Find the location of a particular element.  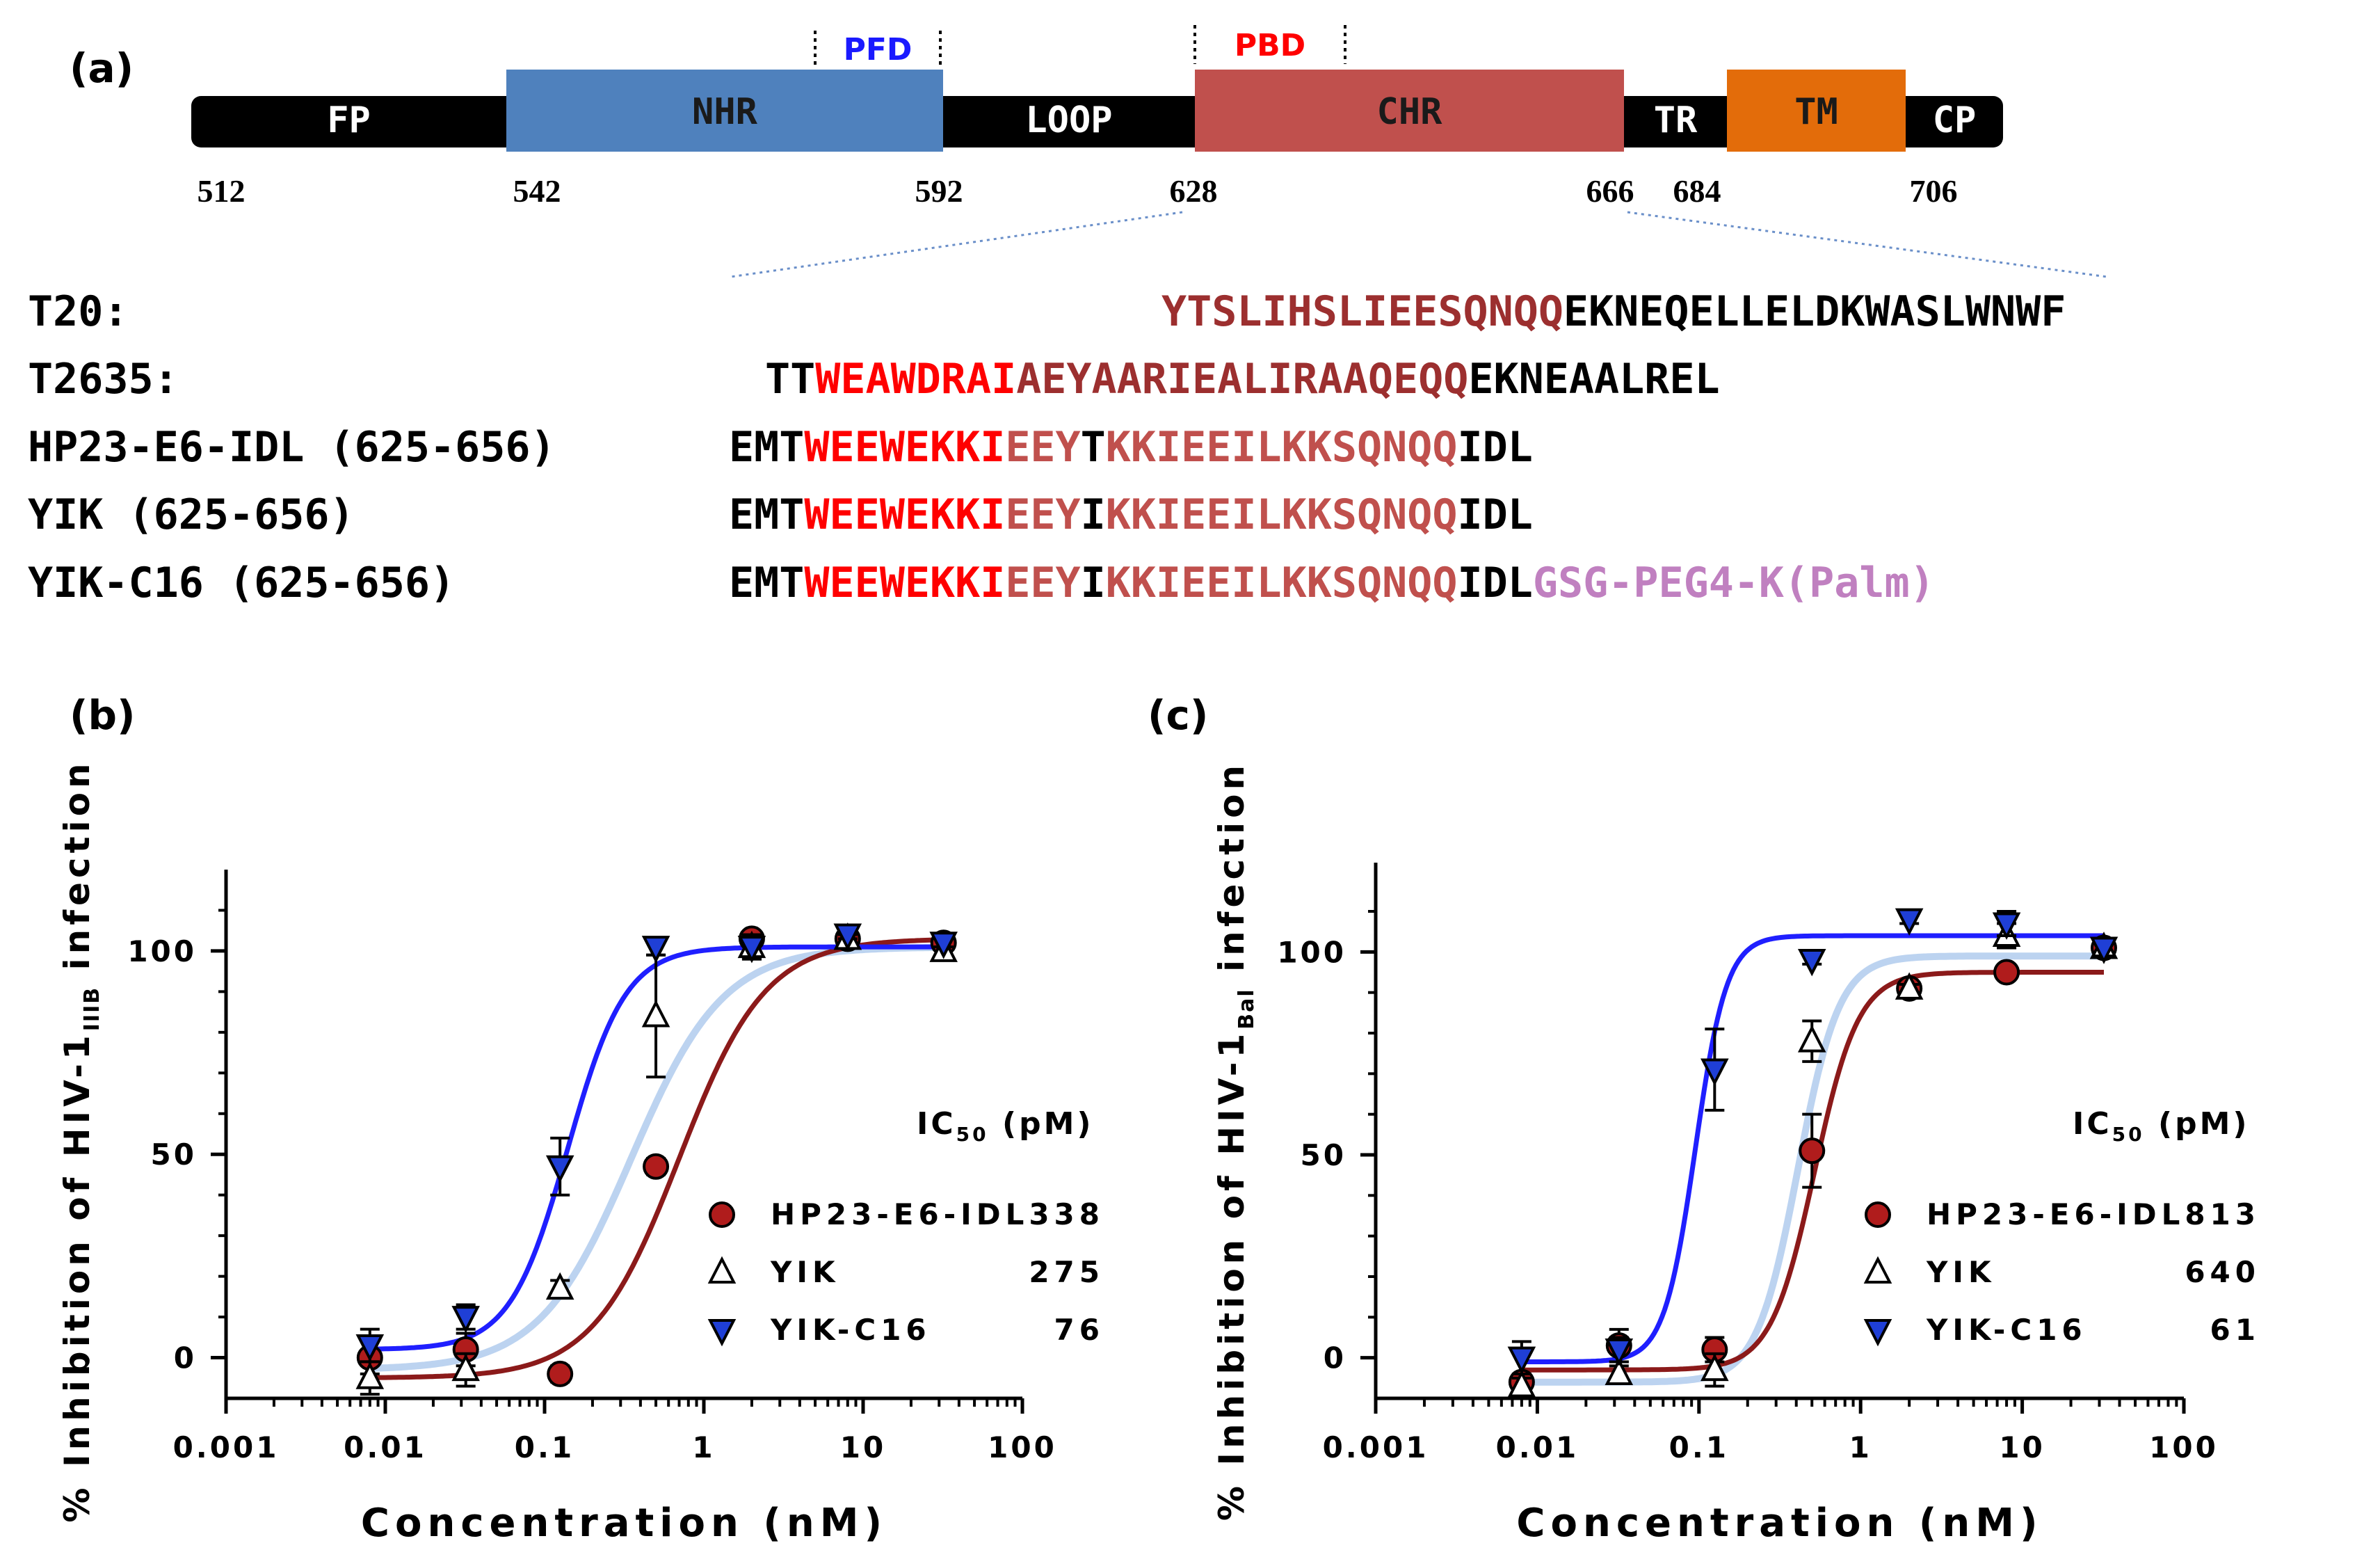

sequence-segment: GSG-PEG4-K(Palm) is located at coordinates (1734, 583).